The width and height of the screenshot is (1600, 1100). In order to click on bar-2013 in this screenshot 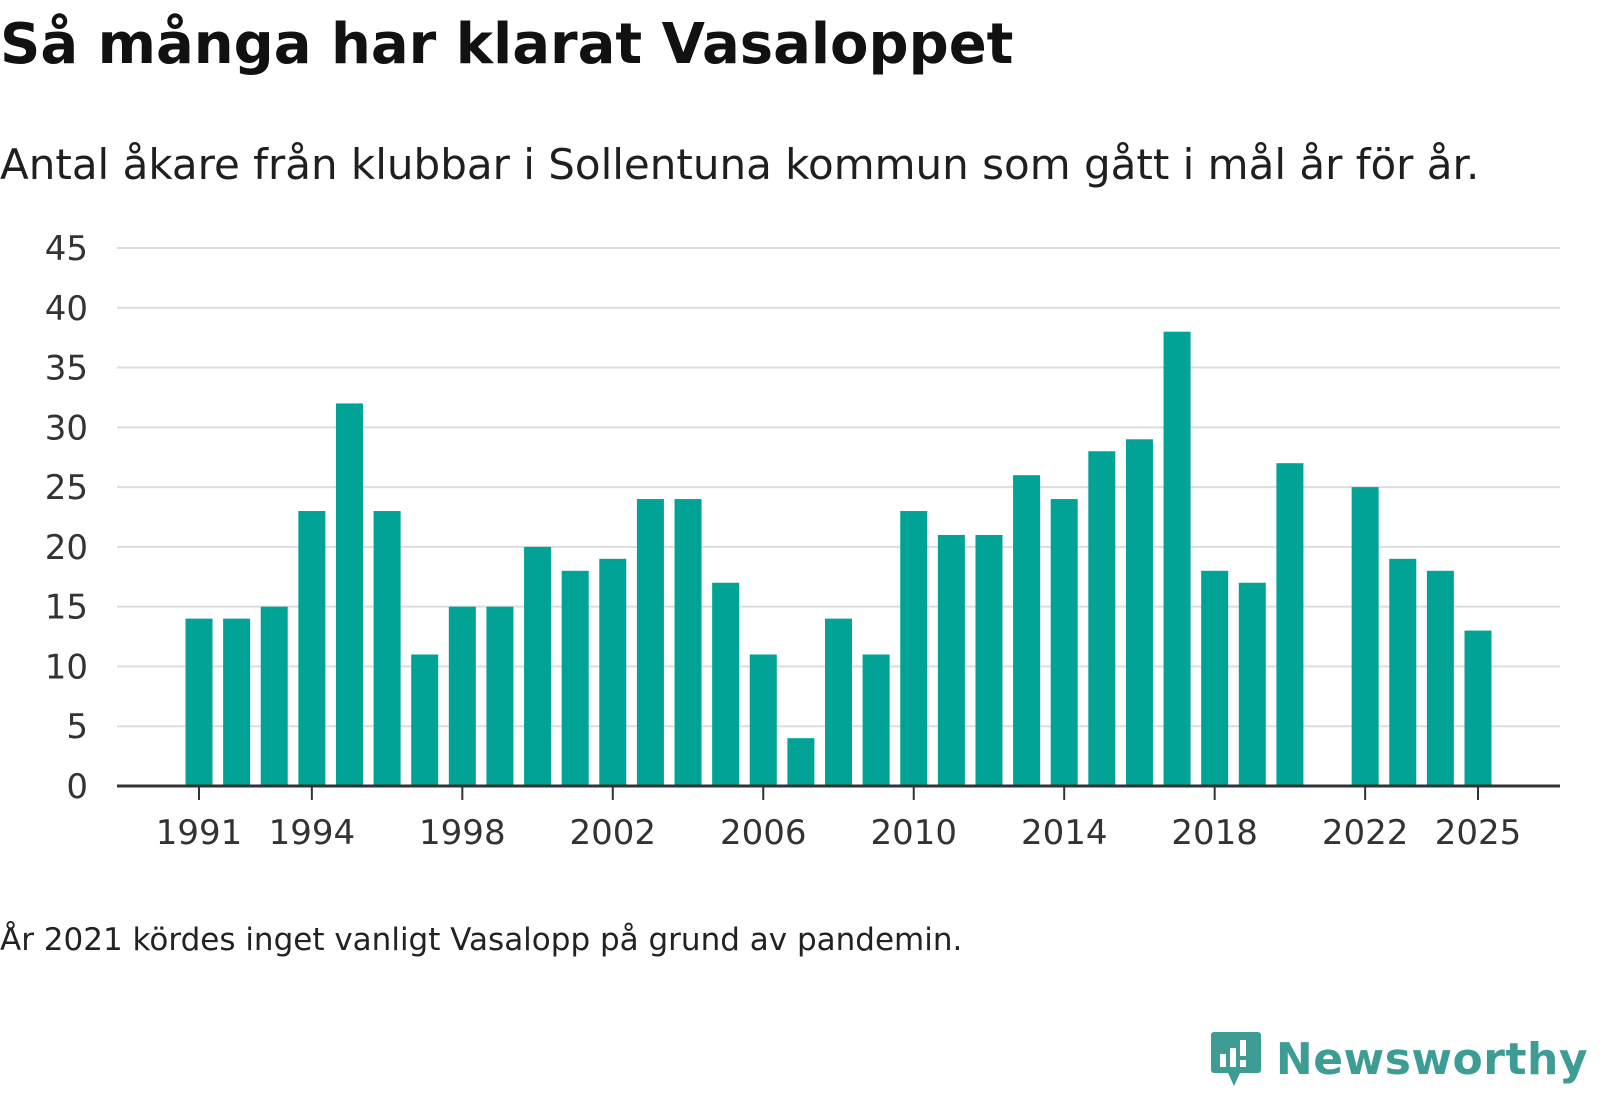, I will do `click(1027, 630)`.